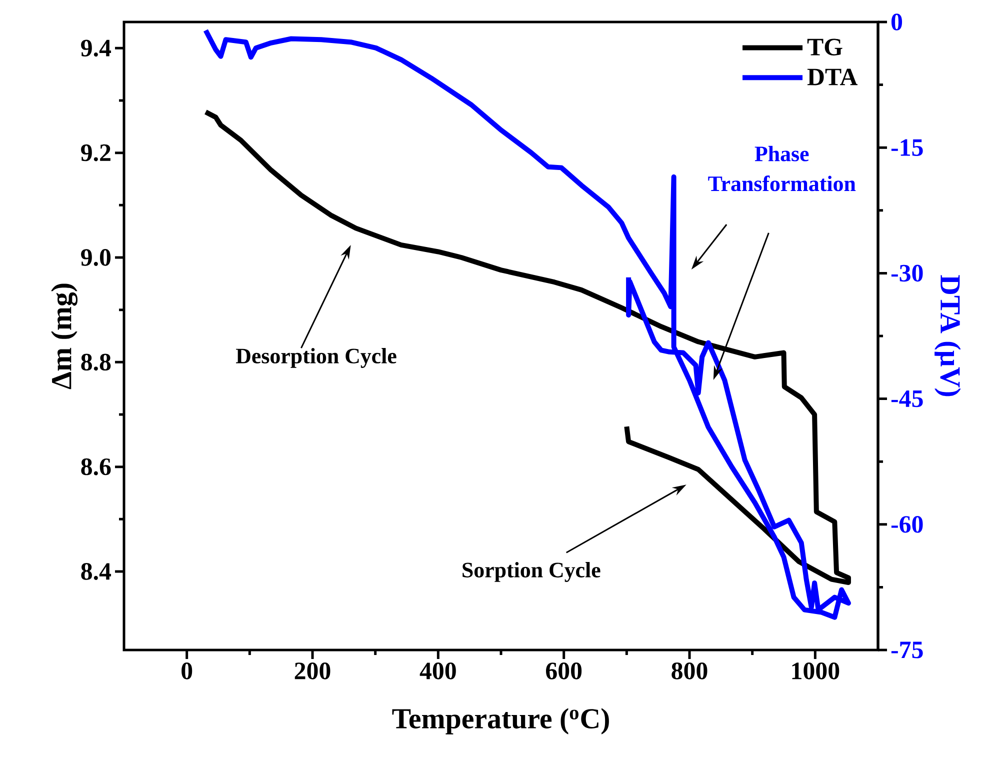  I want to click on y-tick-label: 8.6, so click(96, 467).